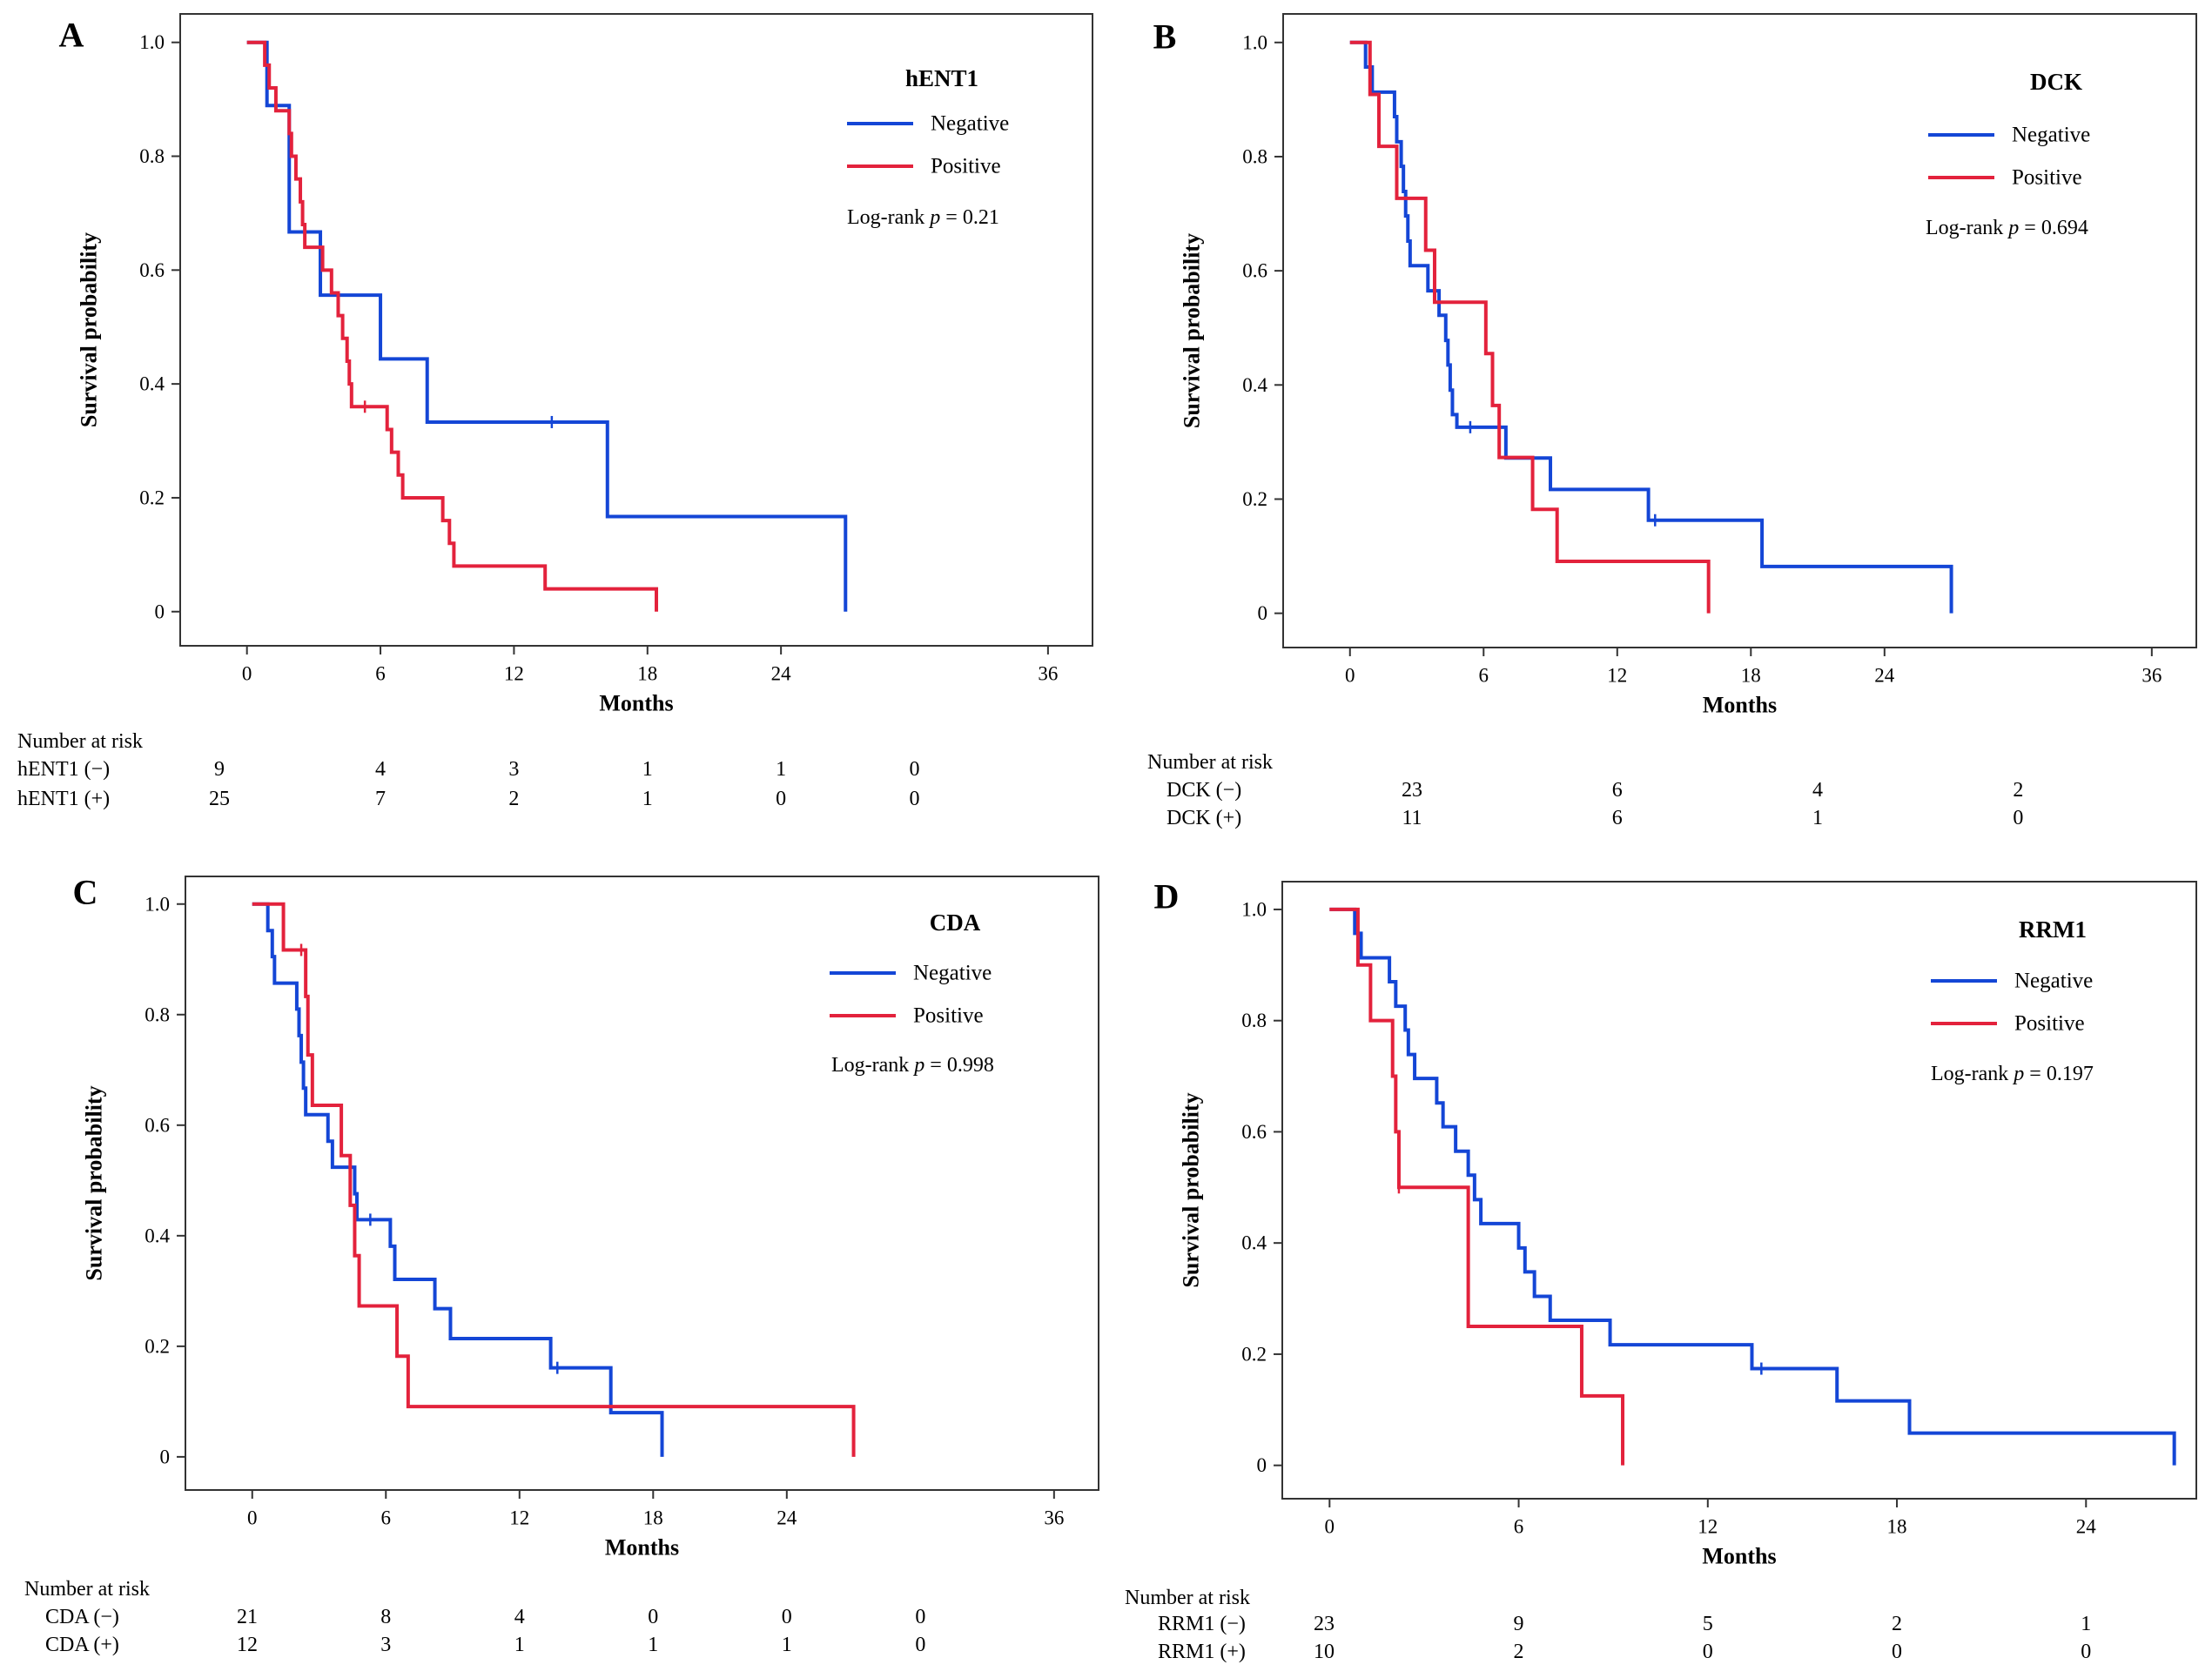 The image size is (2212, 1678). I want to click on log-rank-stat: Log-rank p = 0.998, so click(912, 1065).